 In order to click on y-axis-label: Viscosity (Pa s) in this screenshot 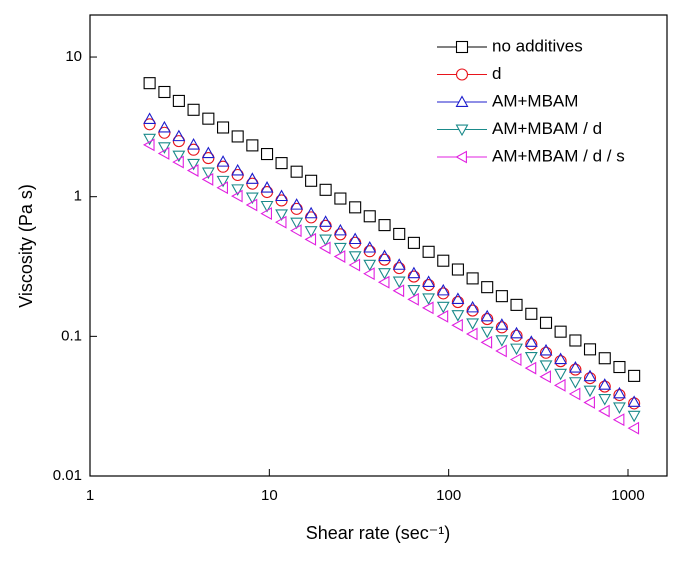, I will do `click(26, 246)`.